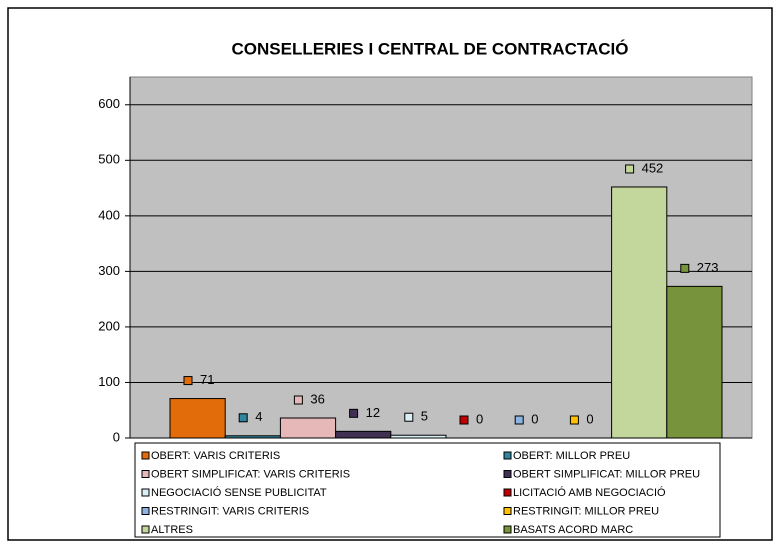 The height and width of the screenshot is (546, 780). Describe the element at coordinates (430, 48) in the screenshot. I see `chart-title: CONSELLERIES I CENTRAL DE CONTRACTACIÓ` at that location.